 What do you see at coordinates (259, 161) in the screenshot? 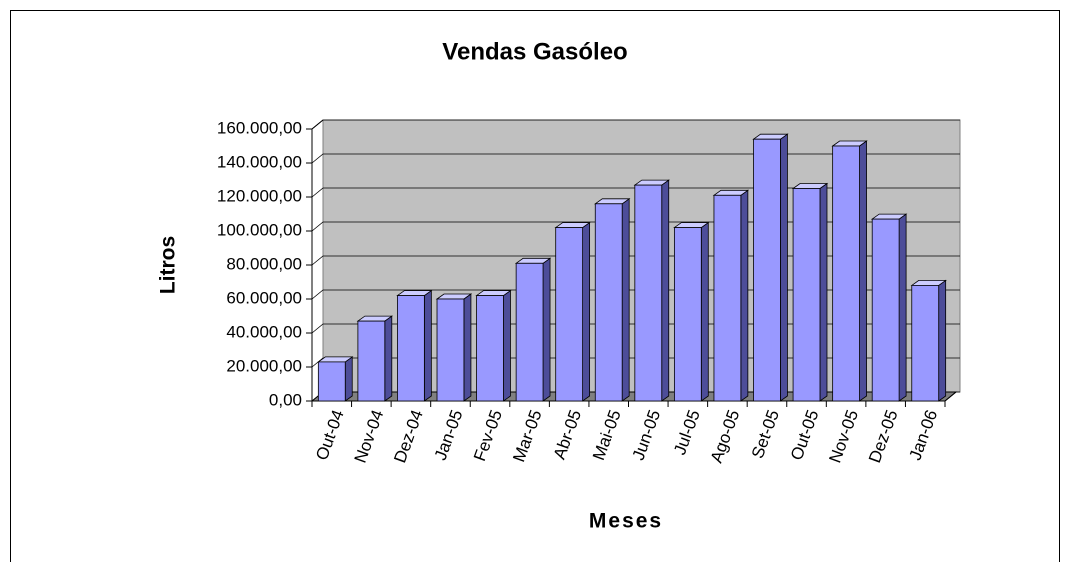
I see `y-tick-label: 140.000,00` at bounding box center [259, 161].